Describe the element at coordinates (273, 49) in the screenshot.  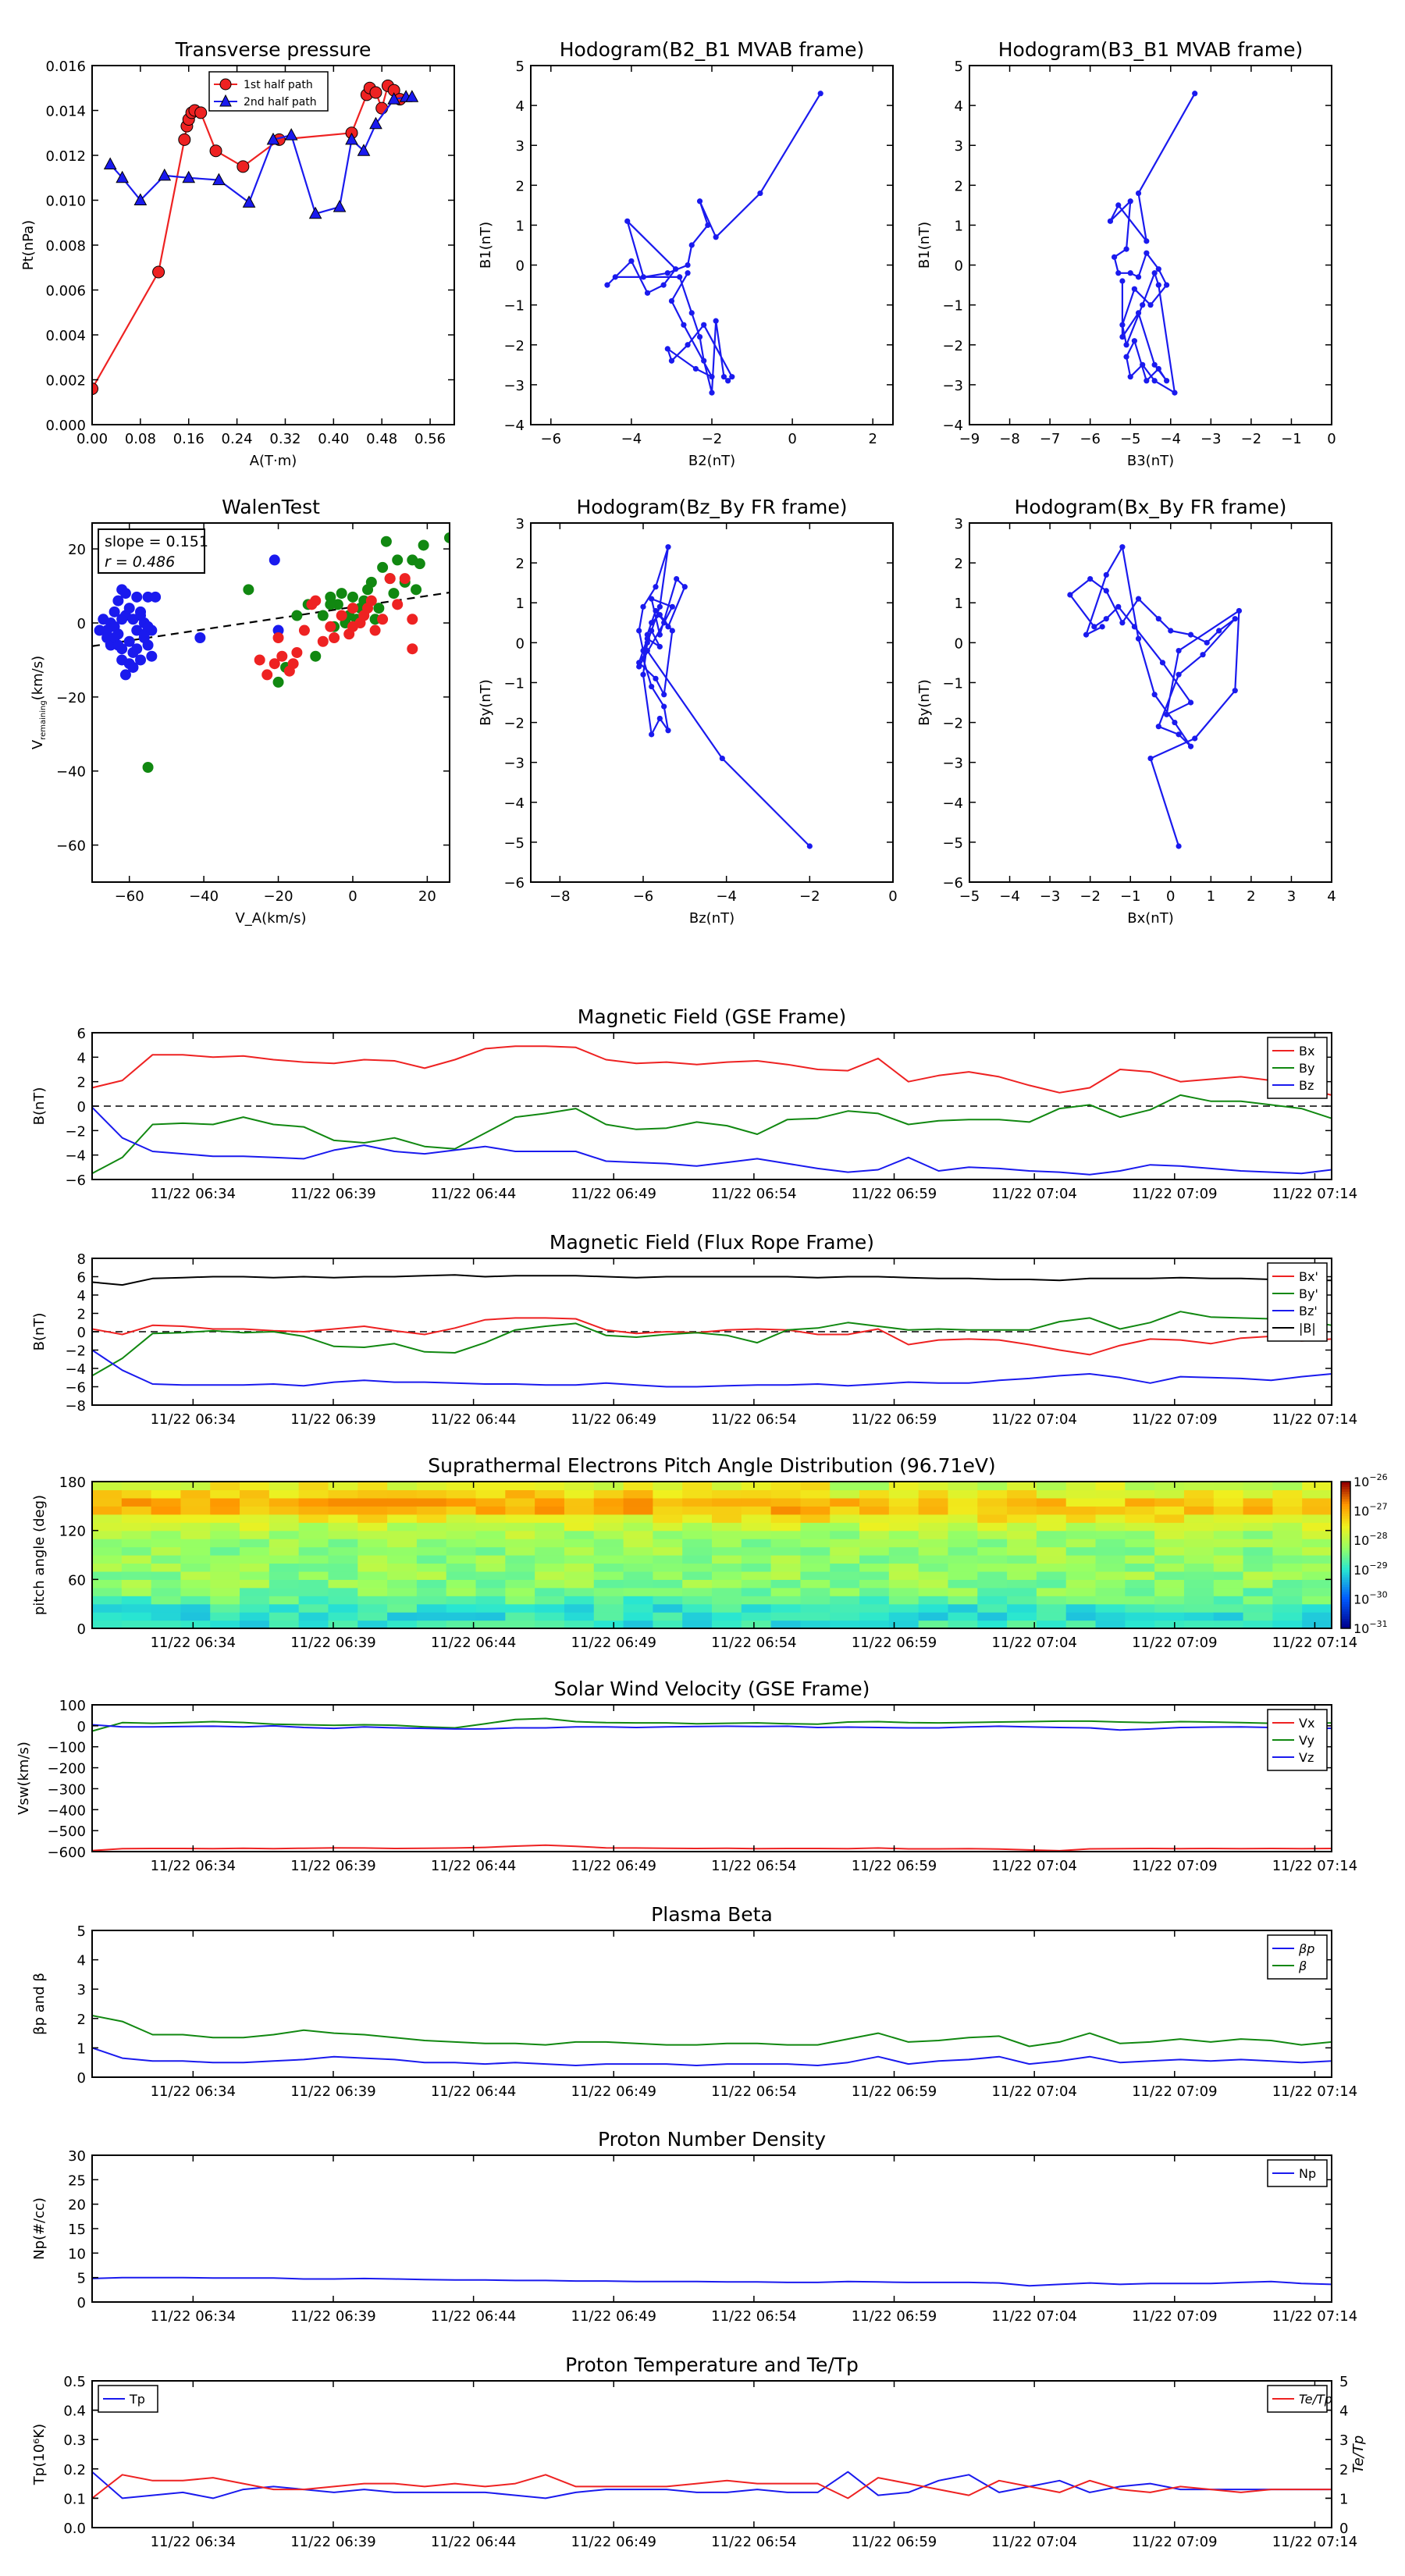
I see `chart-title: Transverse pressure` at that location.